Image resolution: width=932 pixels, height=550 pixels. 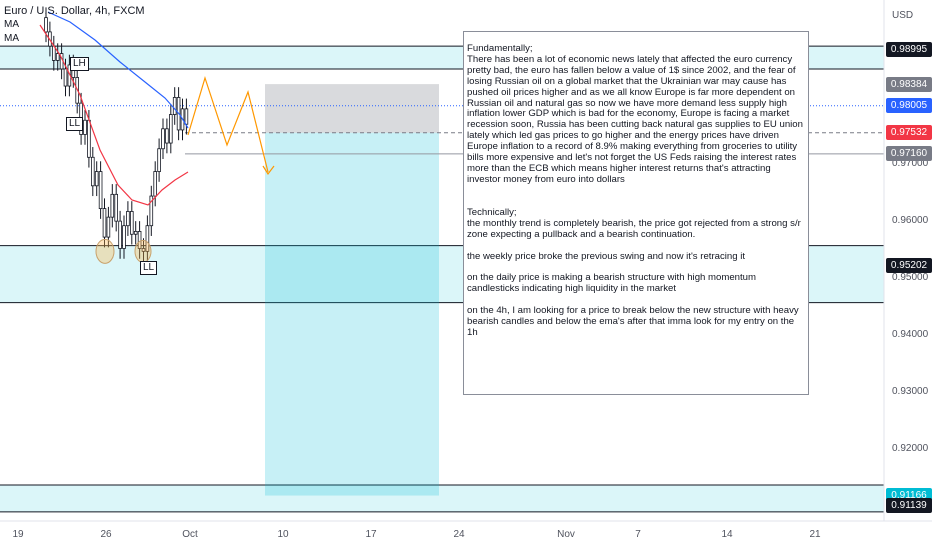 I want to click on swing-label-lh: LH, so click(x=79, y=64).